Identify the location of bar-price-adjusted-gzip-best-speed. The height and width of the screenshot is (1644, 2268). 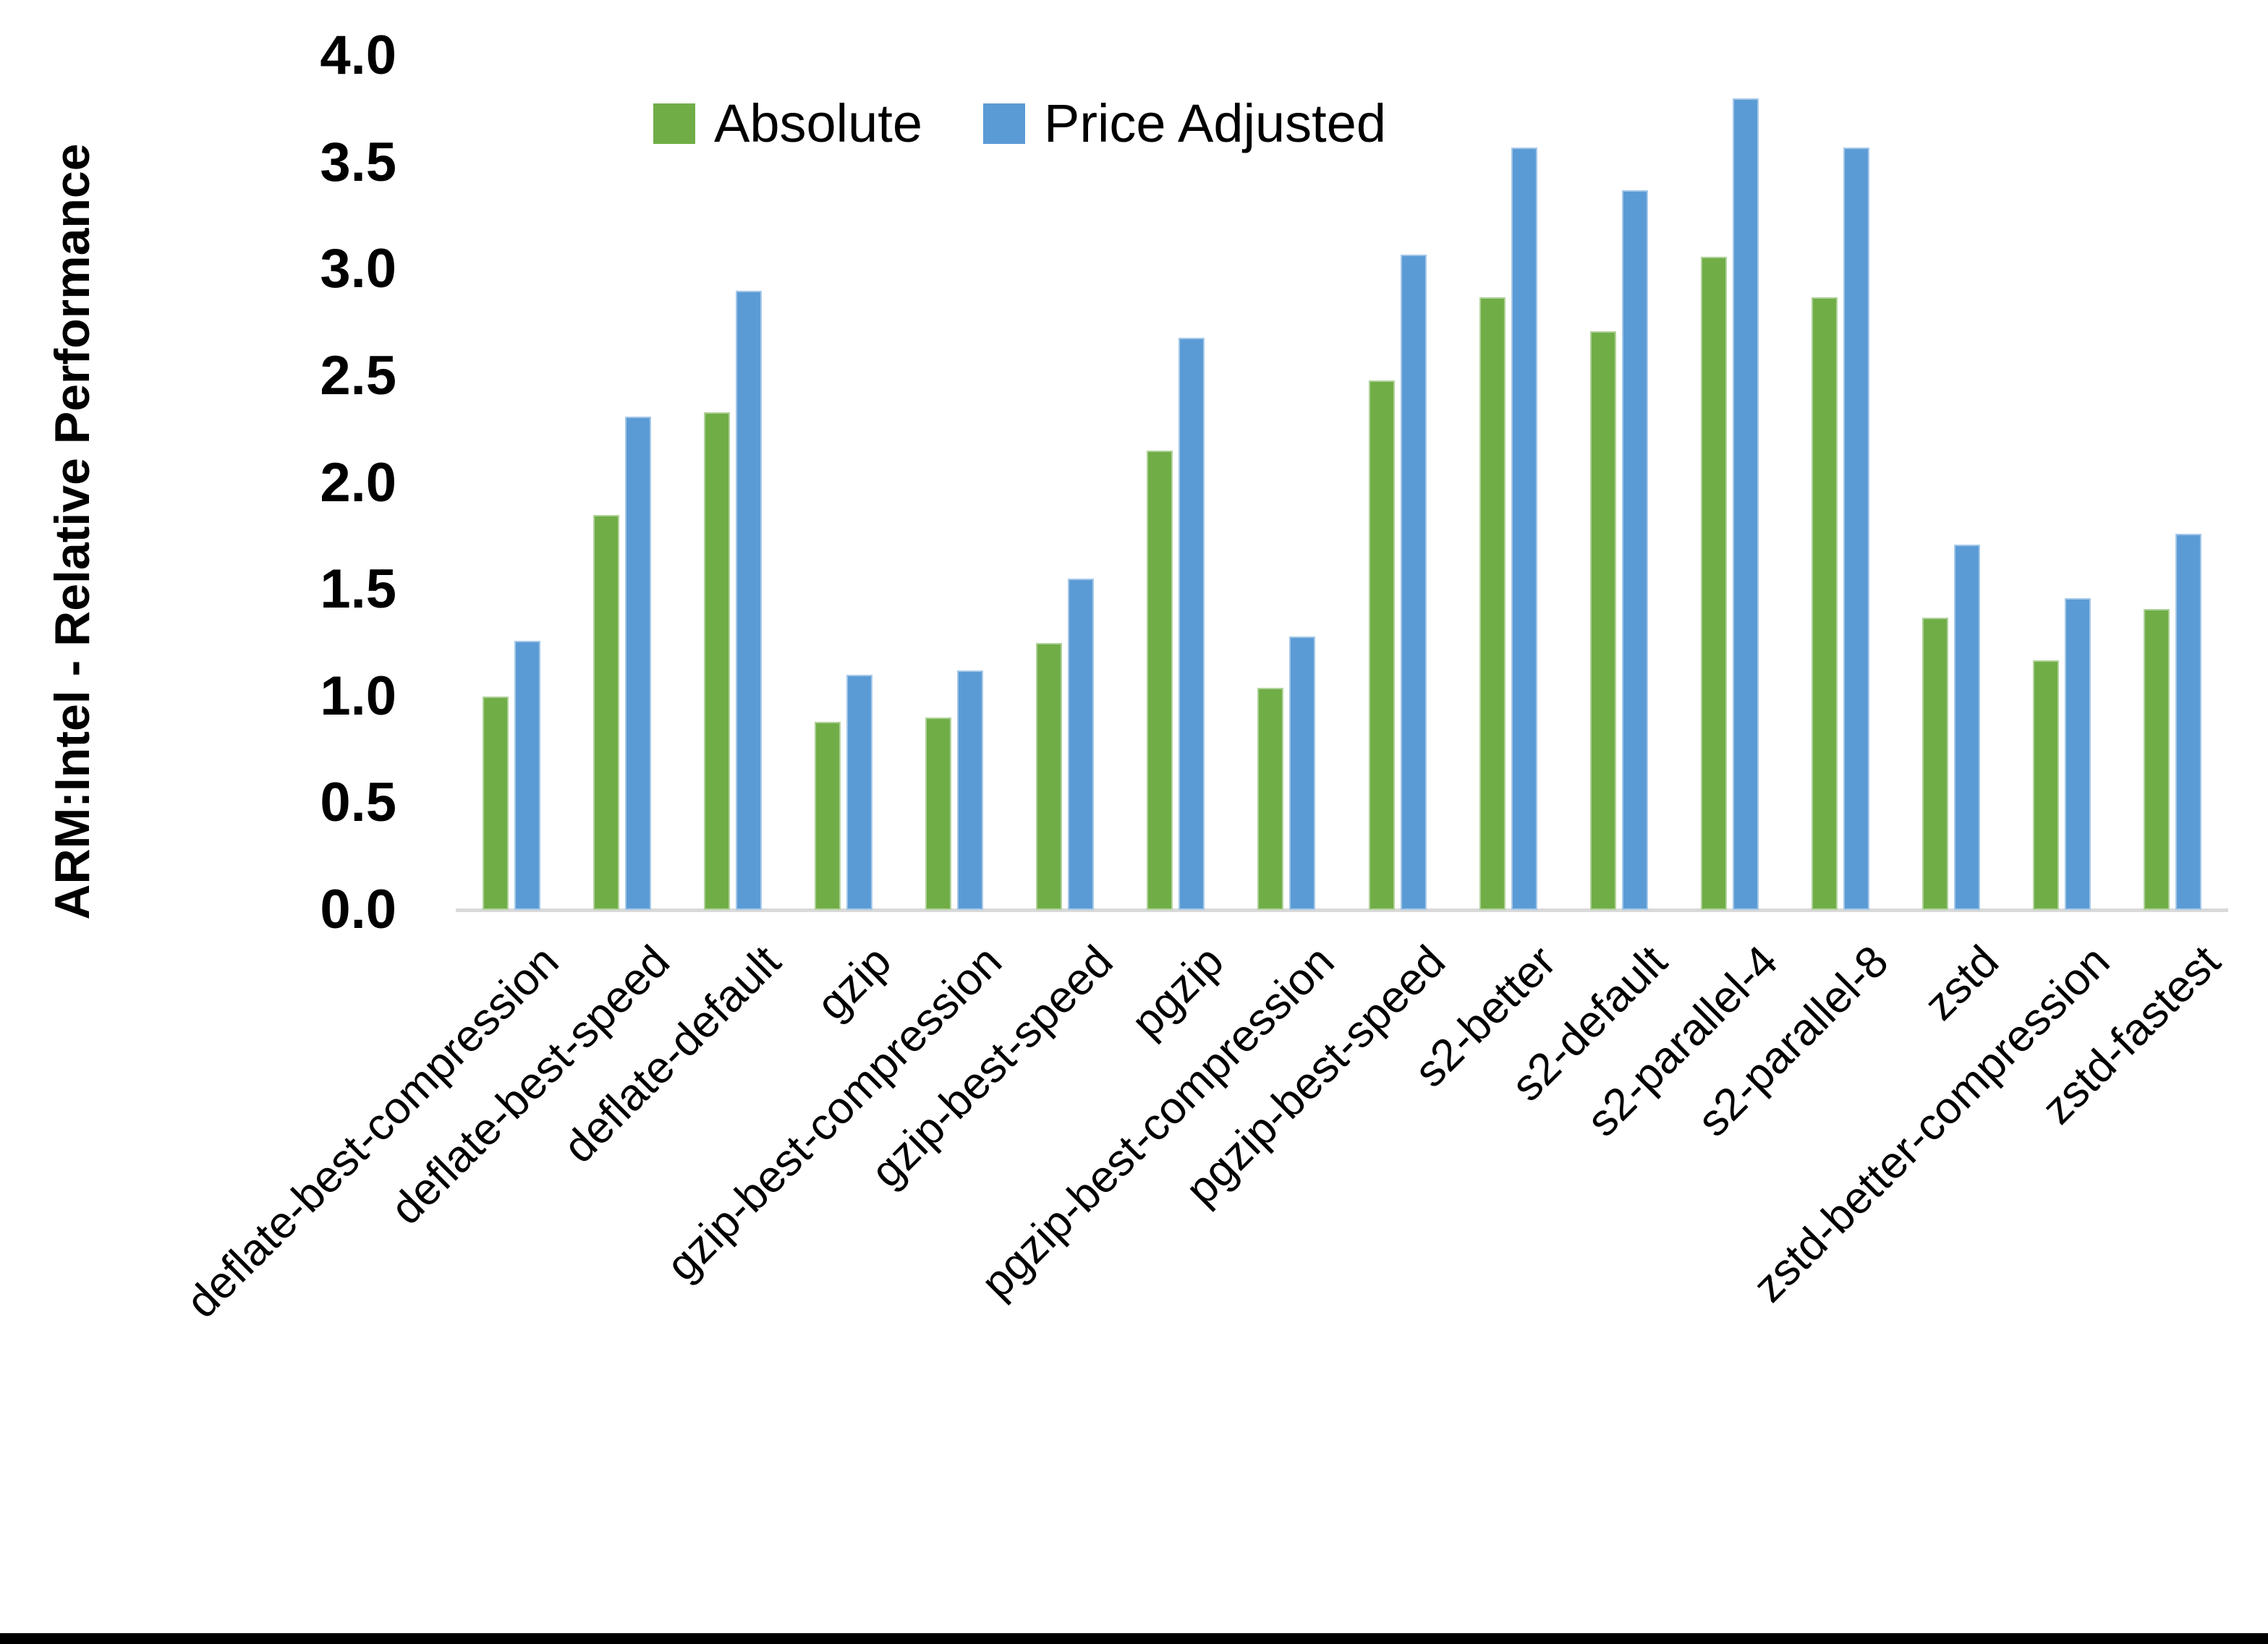
(1081, 744).